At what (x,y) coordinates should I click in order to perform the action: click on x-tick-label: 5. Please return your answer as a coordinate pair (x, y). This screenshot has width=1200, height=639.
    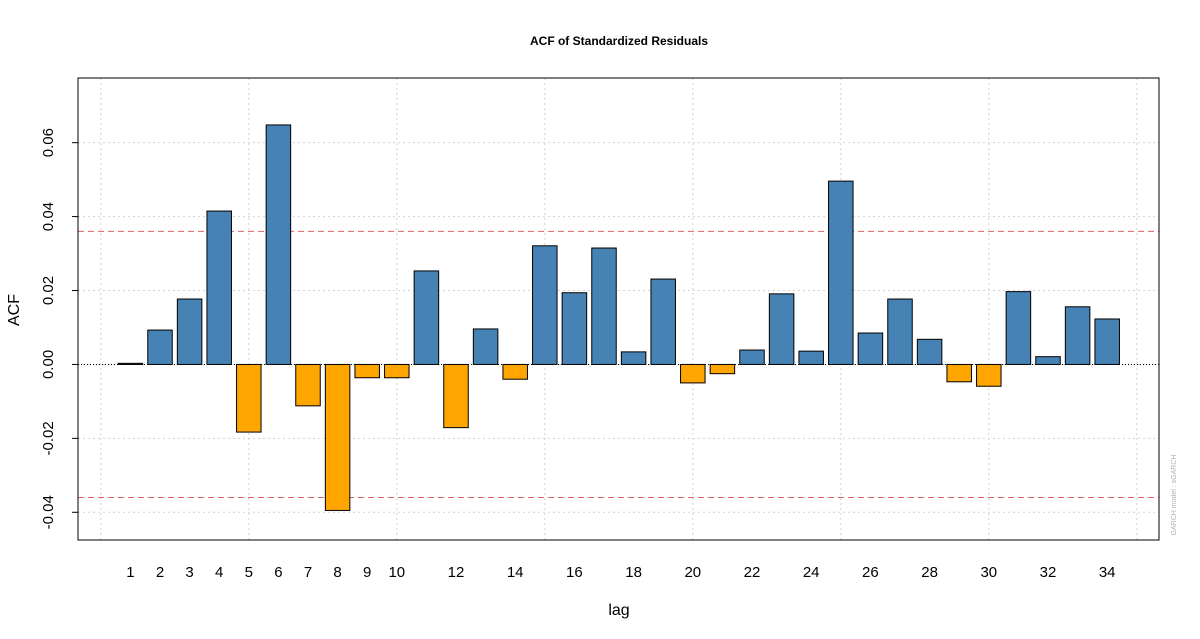
    Looking at the image, I should click on (249, 572).